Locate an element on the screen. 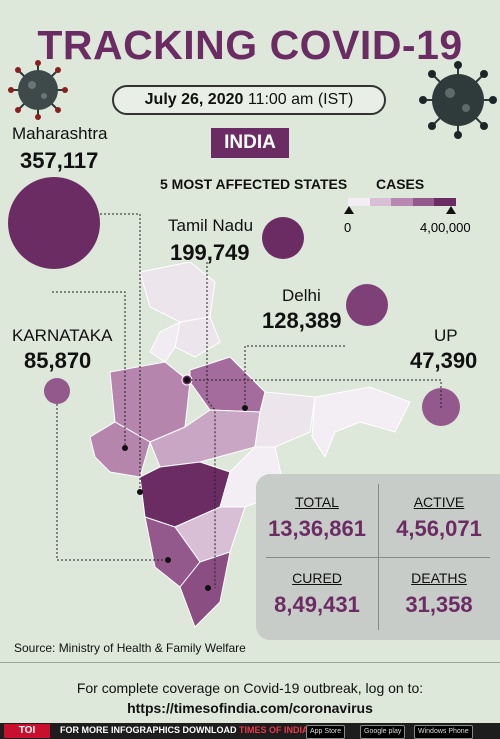 The height and width of the screenshot is (739, 500). google-play-badge: Google play is located at coordinates (383, 732).